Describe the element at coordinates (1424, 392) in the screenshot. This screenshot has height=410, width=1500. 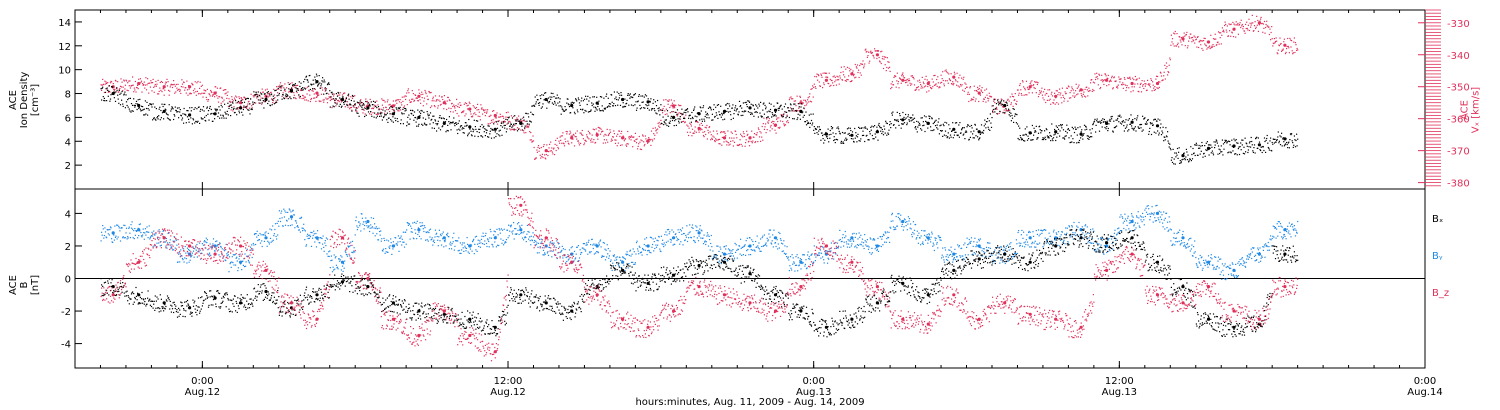
I see `x-tick-date: Aug.14` at that location.